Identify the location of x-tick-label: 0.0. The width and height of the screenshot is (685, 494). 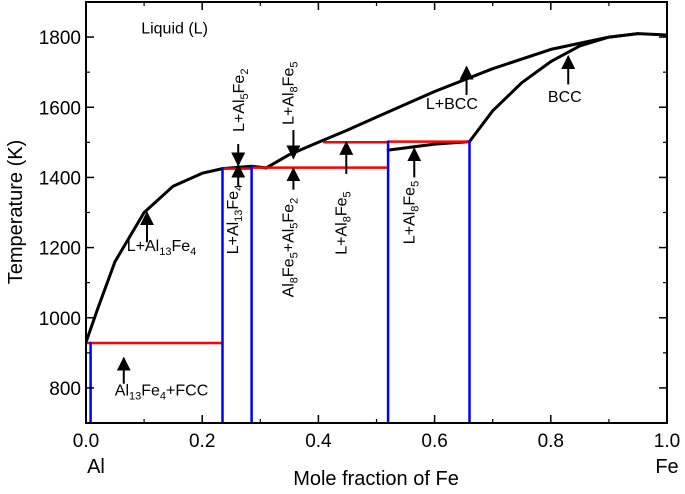
(86, 441).